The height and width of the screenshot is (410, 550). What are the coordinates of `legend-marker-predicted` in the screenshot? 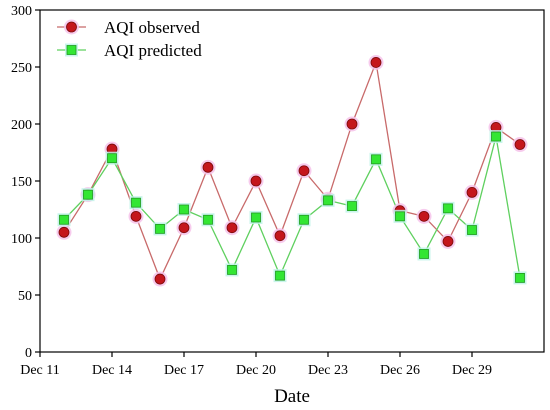 It's located at (71, 50).